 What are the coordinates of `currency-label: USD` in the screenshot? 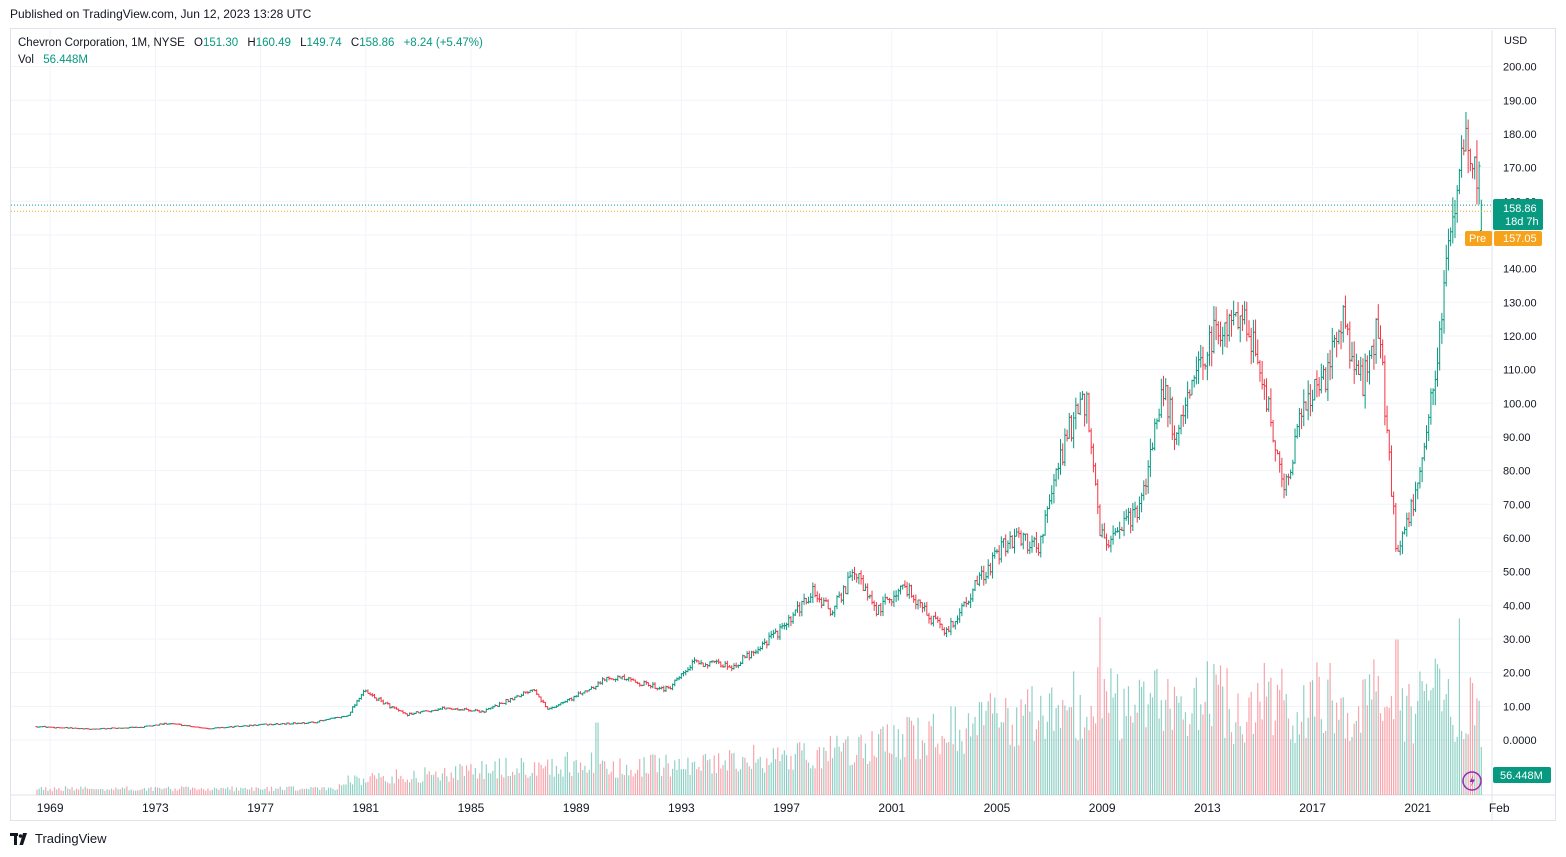 It's located at (1516, 41).